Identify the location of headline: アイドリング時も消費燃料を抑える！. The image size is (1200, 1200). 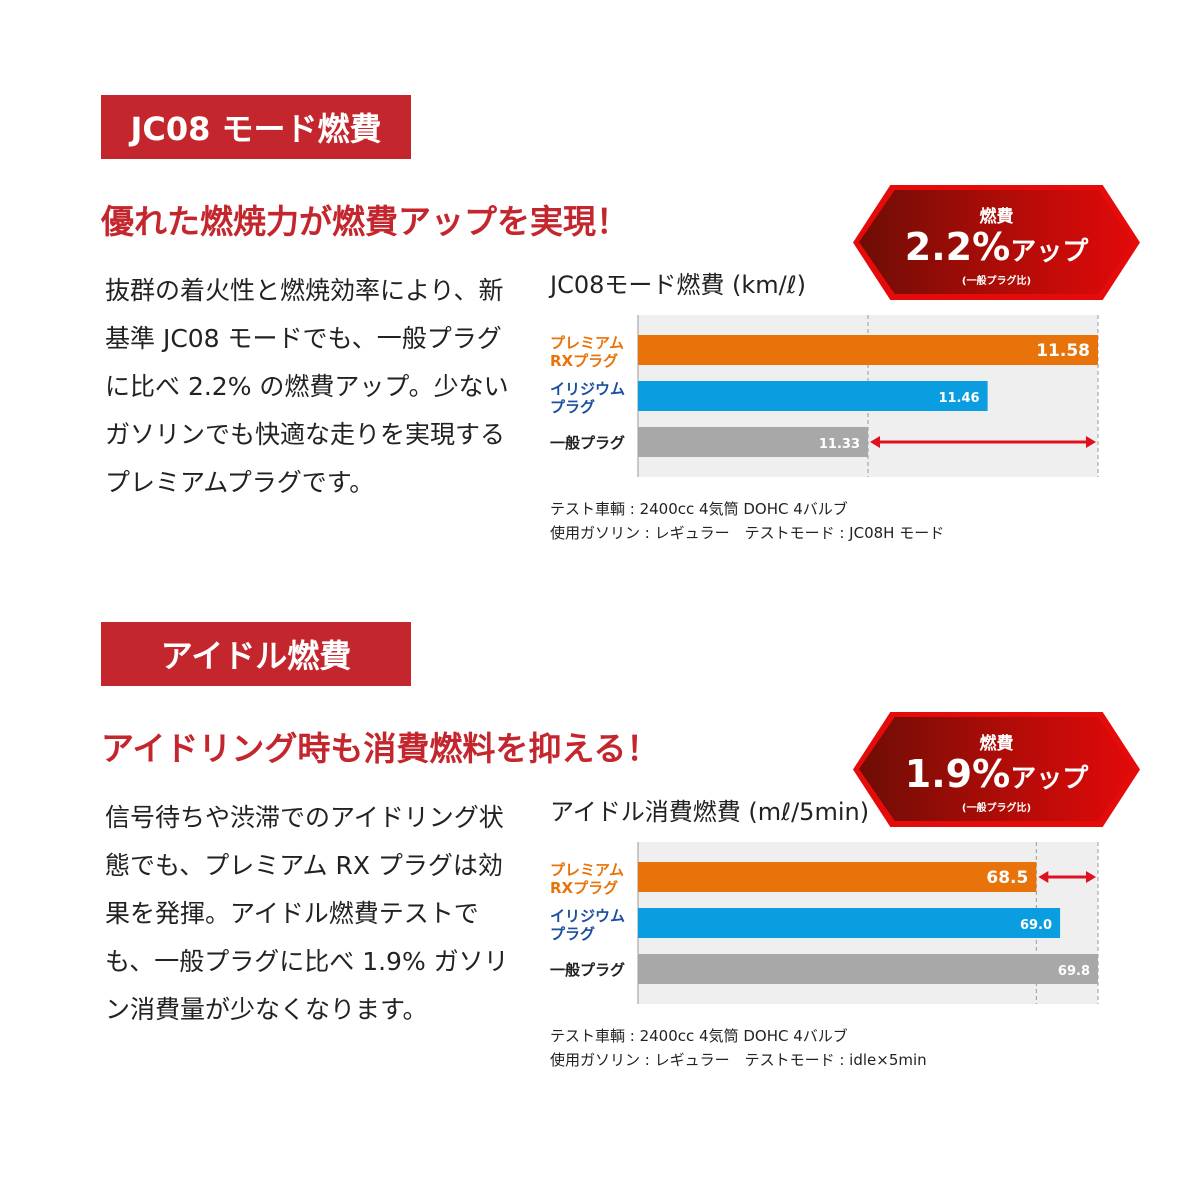
(380, 748).